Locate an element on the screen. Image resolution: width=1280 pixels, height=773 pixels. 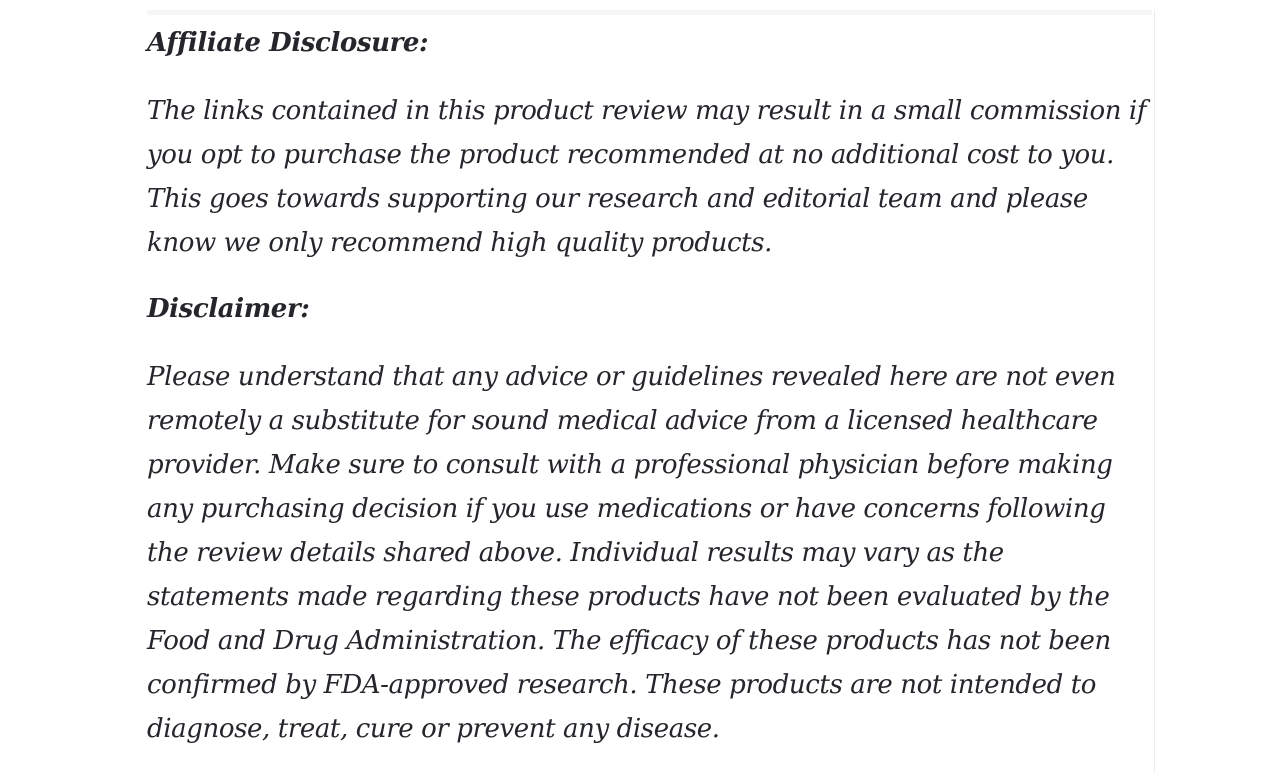
content-top-divider is located at coordinates (649, 12).